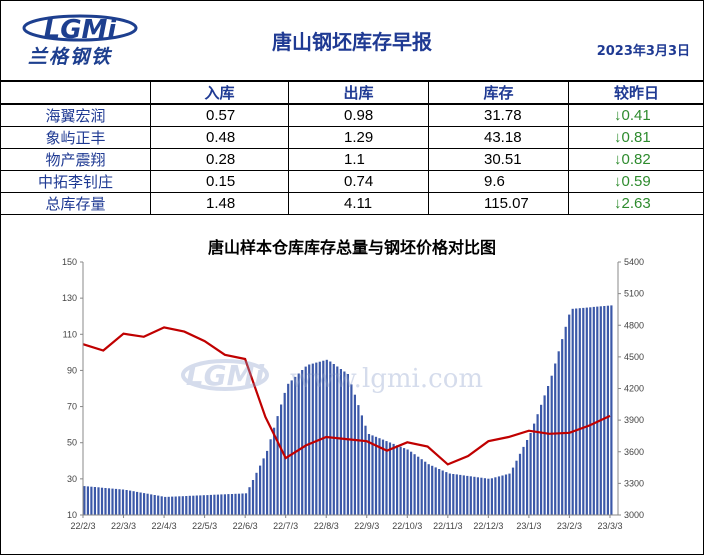  What do you see at coordinates (72, 479) in the screenshot?
I see `left-tick-label: 30` at bounding box center [72, 479].